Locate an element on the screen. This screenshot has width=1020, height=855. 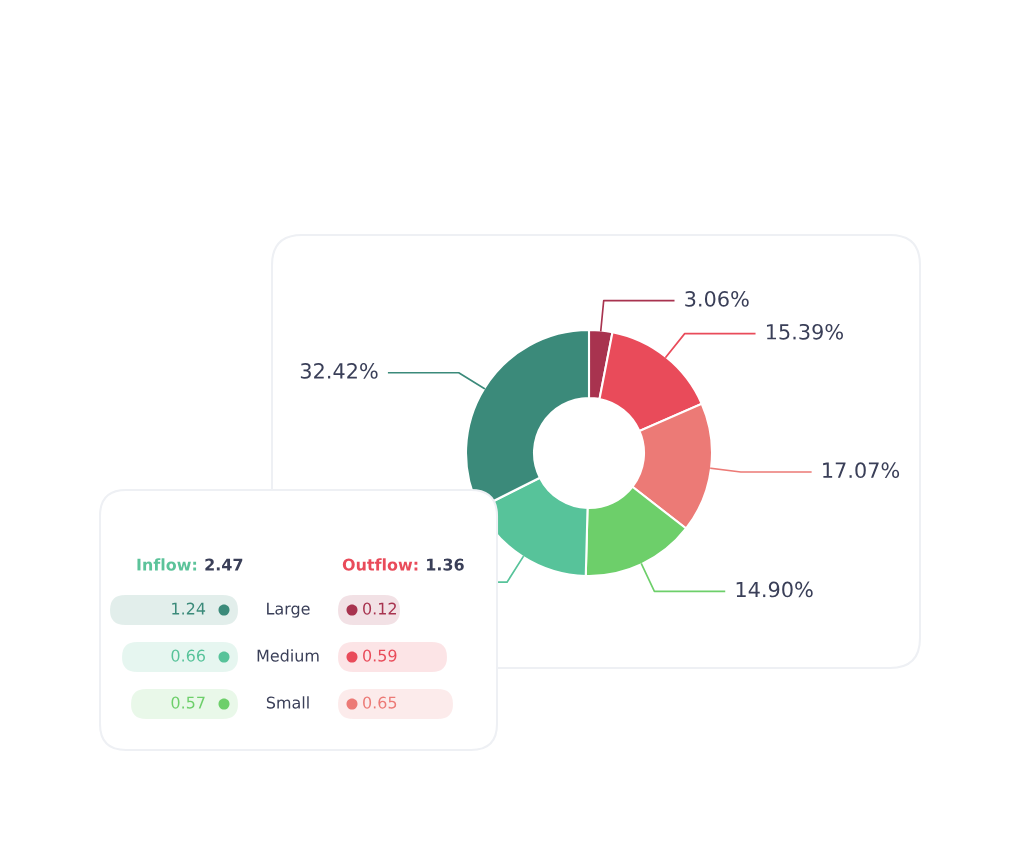
series-label: Inflow: is located at coordinates (167, 564).